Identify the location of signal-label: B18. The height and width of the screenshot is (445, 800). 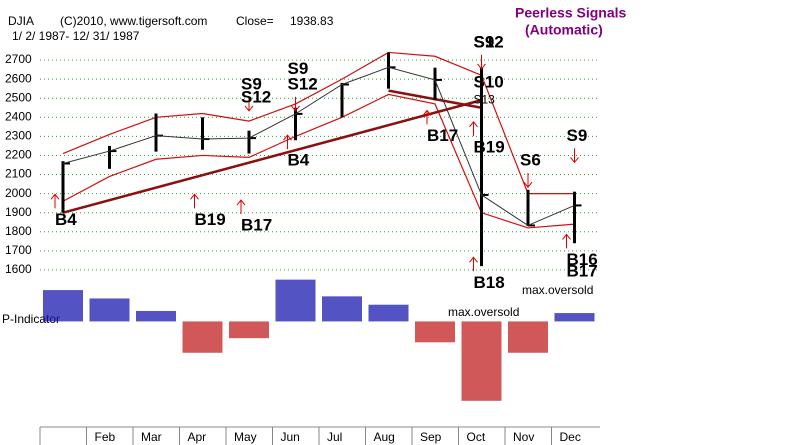
(489, 282).